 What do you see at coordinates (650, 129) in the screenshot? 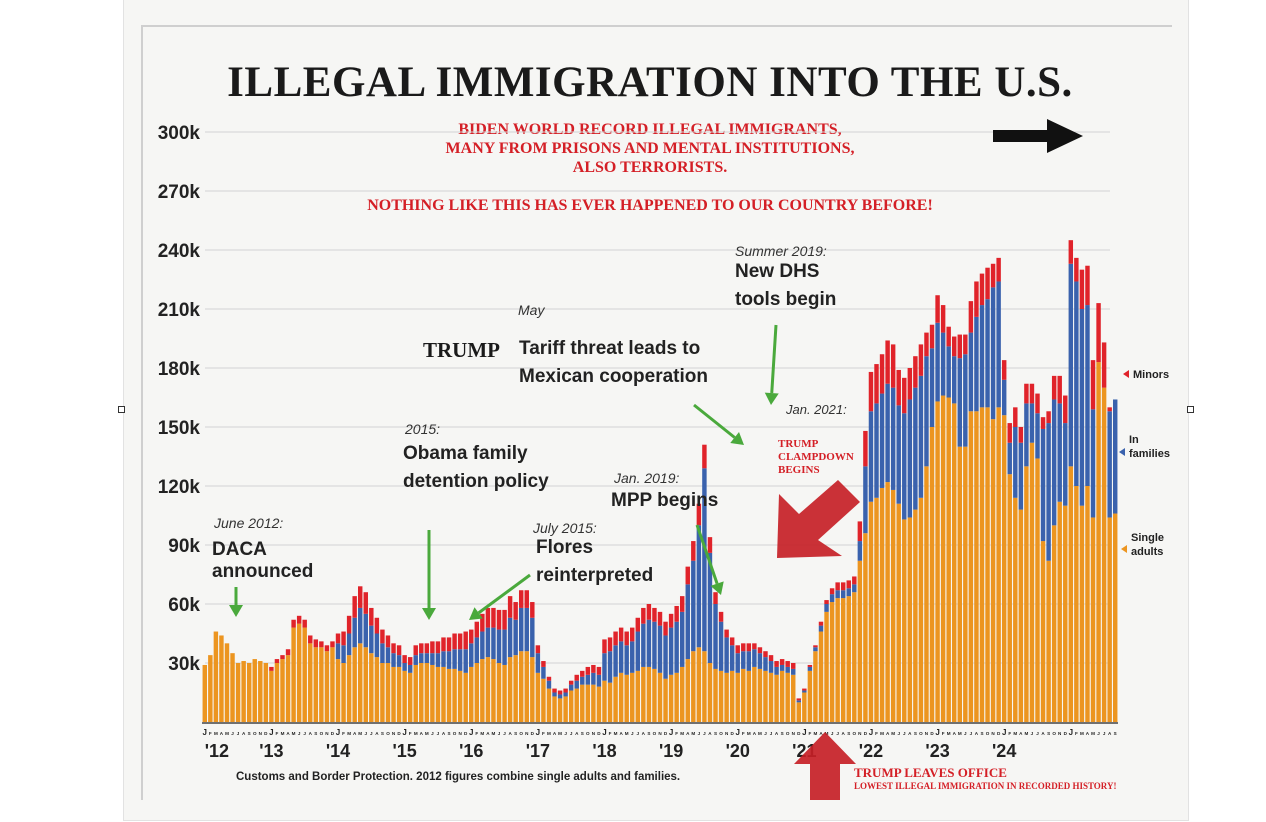
I see `biden-note-line-1: BIDEN WORLD RECORD ILLEGAL IMMIGRANTS,` at bounding box center [650, 129].